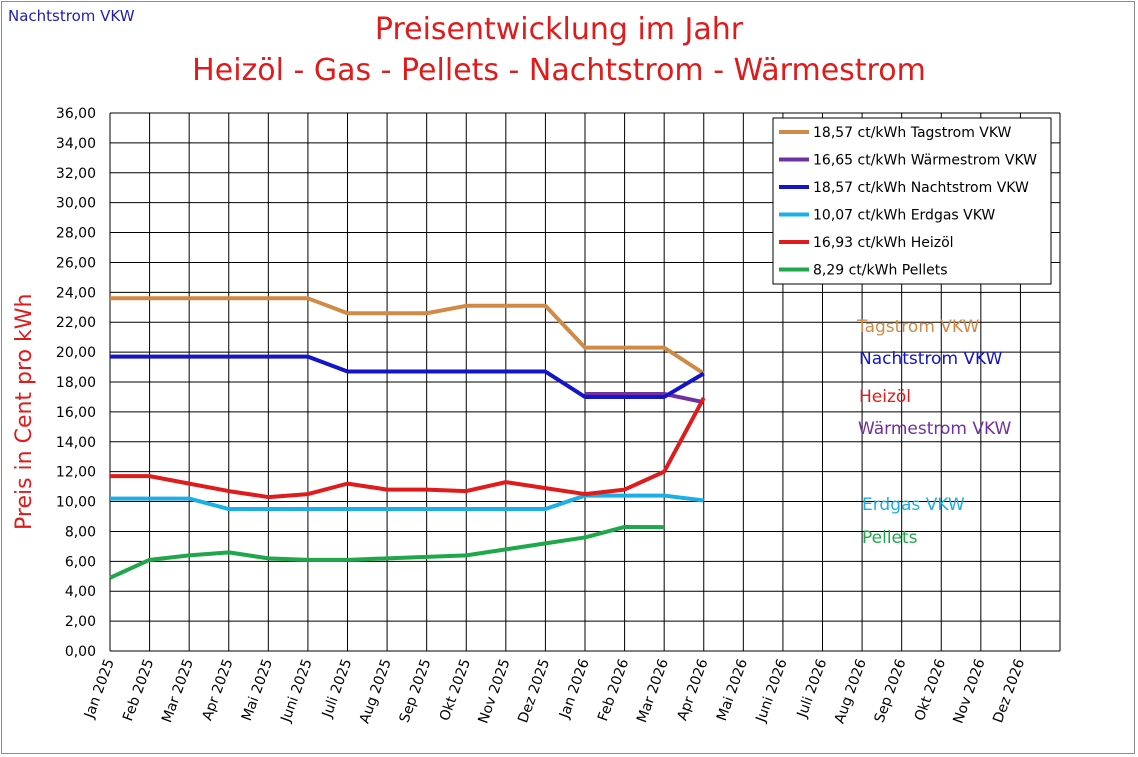  I want to click on series-annotation: Tagstrom VKW, so click(917, 327).